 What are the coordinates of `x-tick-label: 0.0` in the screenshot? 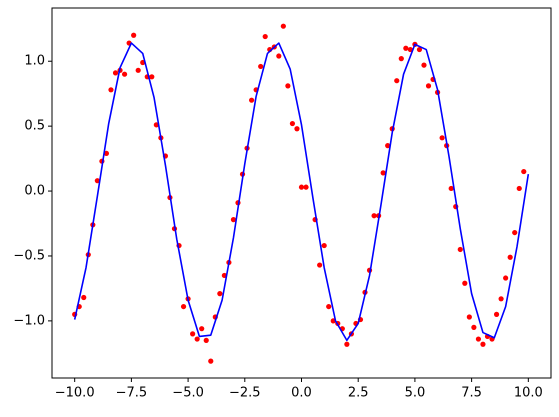 It's located at (301, 393).